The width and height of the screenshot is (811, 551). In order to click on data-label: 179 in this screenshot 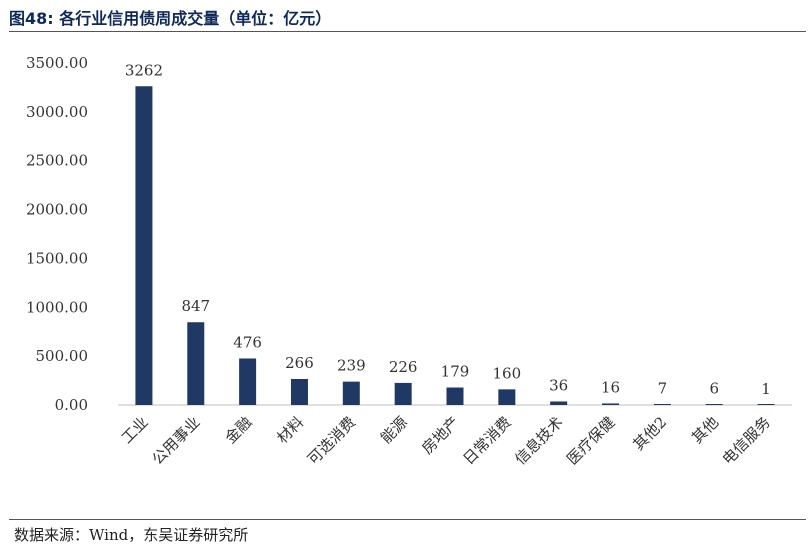, I will do `click(455, 372)`.